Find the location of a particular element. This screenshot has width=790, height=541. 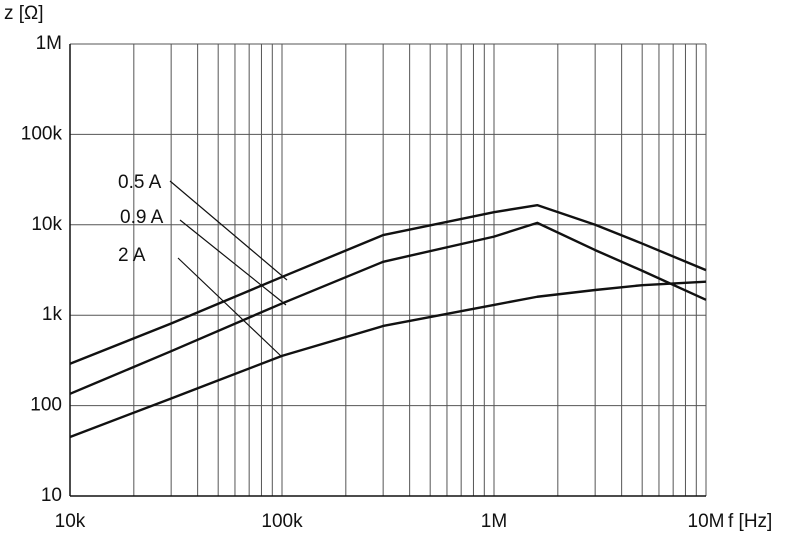

series-label: 0.9 A is located at coordinates (142, 217).